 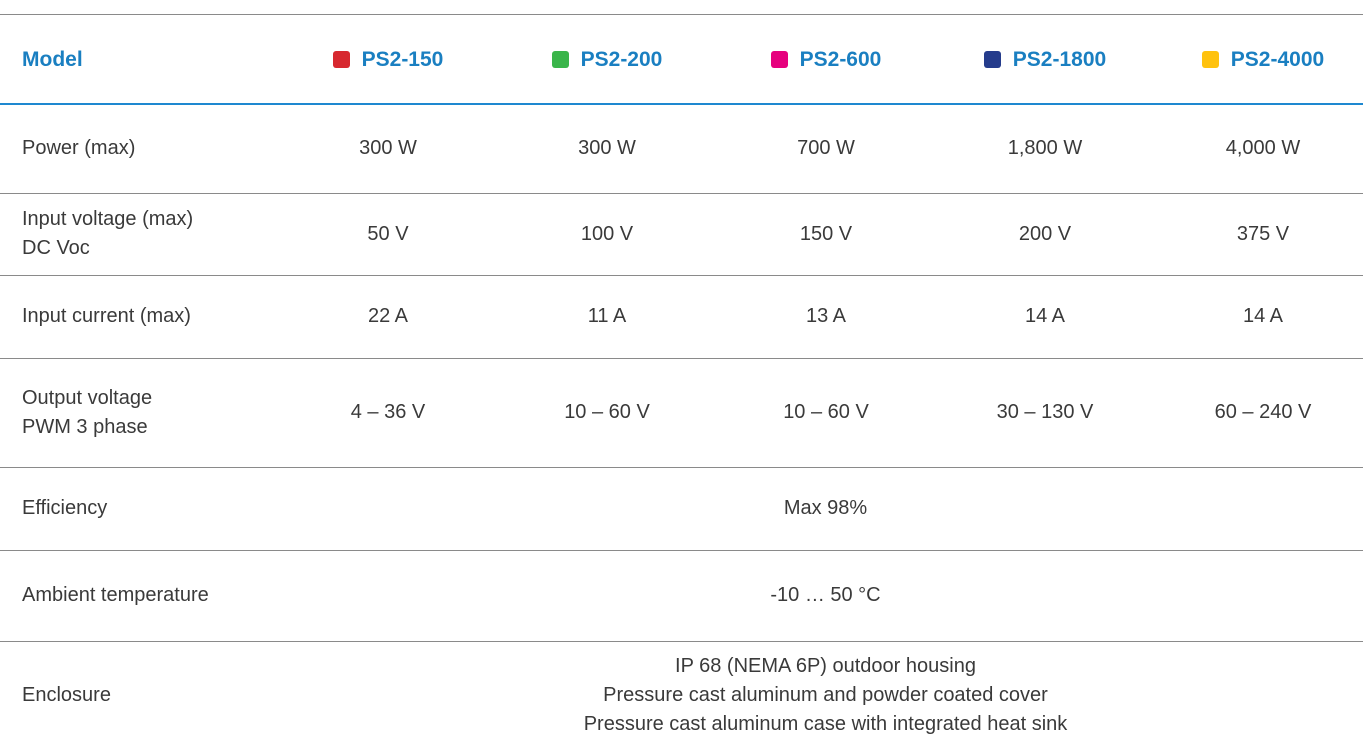 I want to click on row-label: Power (max), so click(x=78, y=148).